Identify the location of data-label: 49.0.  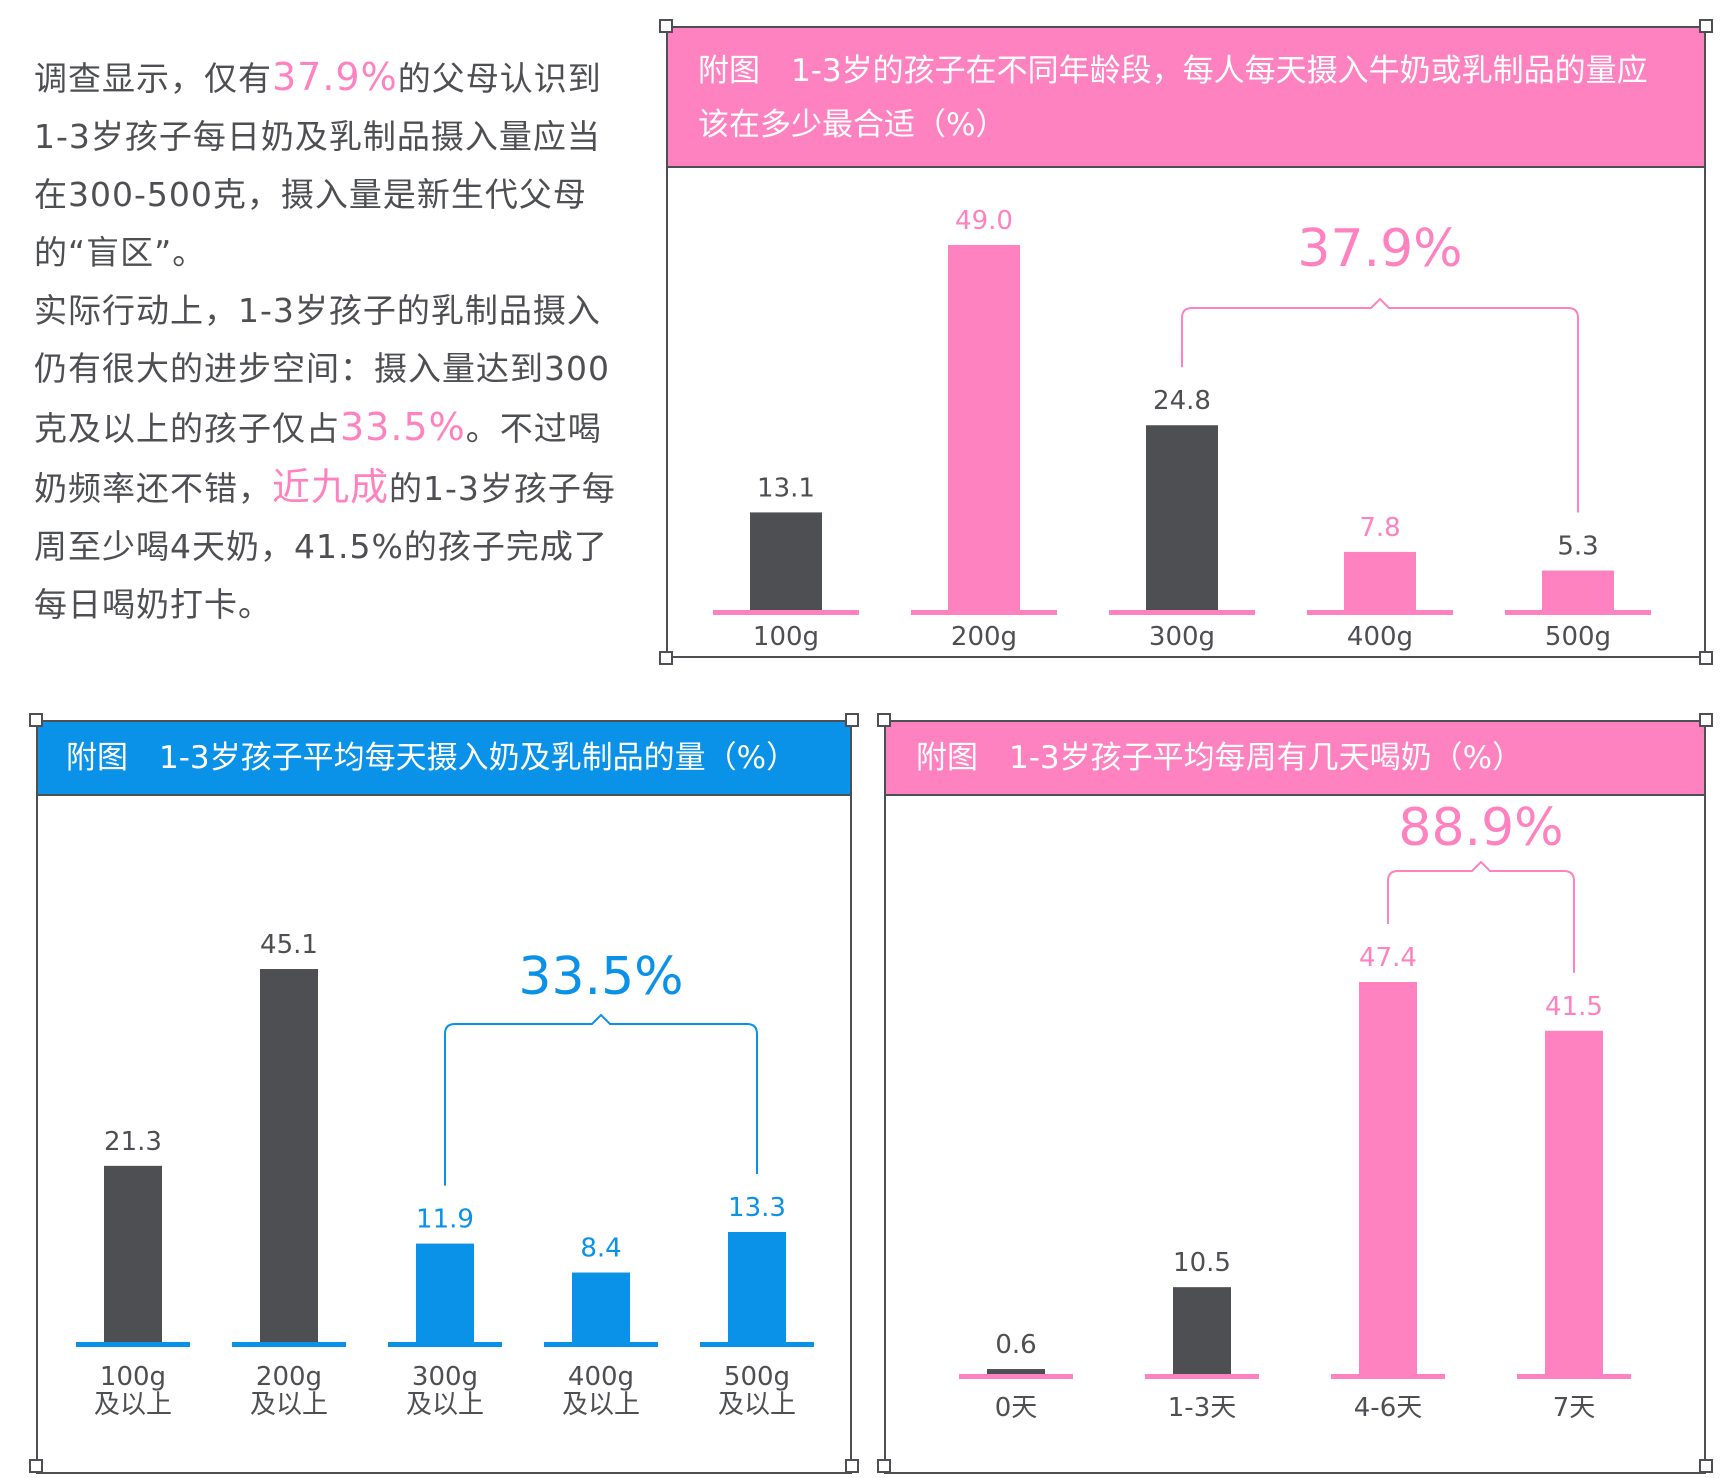
(984, 221).